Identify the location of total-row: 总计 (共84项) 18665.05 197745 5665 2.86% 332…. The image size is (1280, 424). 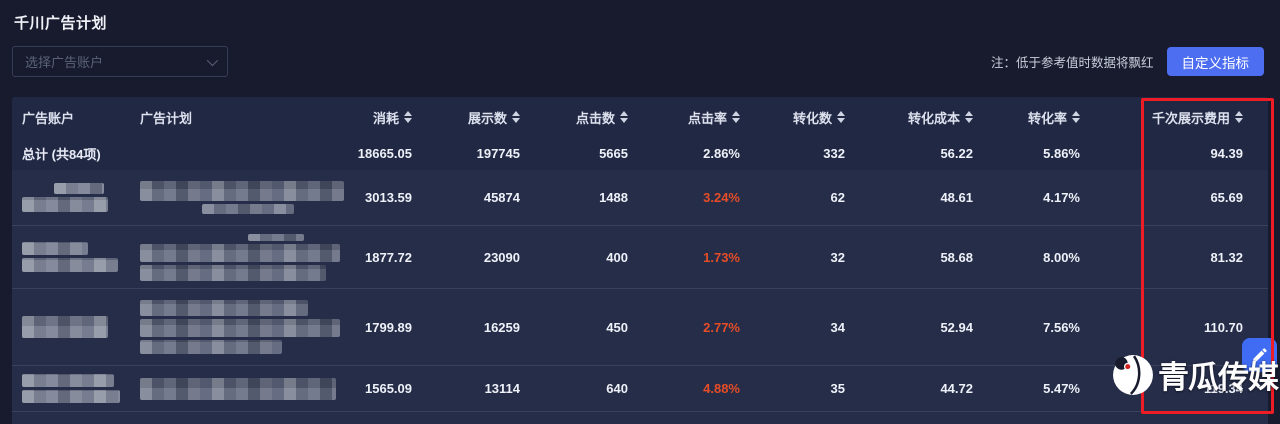
(640, 153).